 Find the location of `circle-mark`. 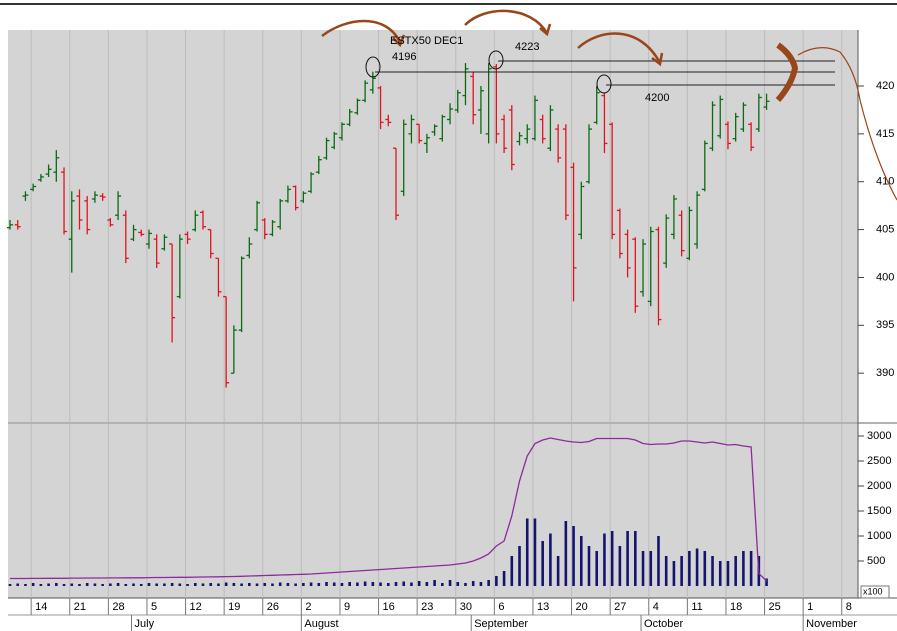

circle-mark is located at coordinates (373, 67).